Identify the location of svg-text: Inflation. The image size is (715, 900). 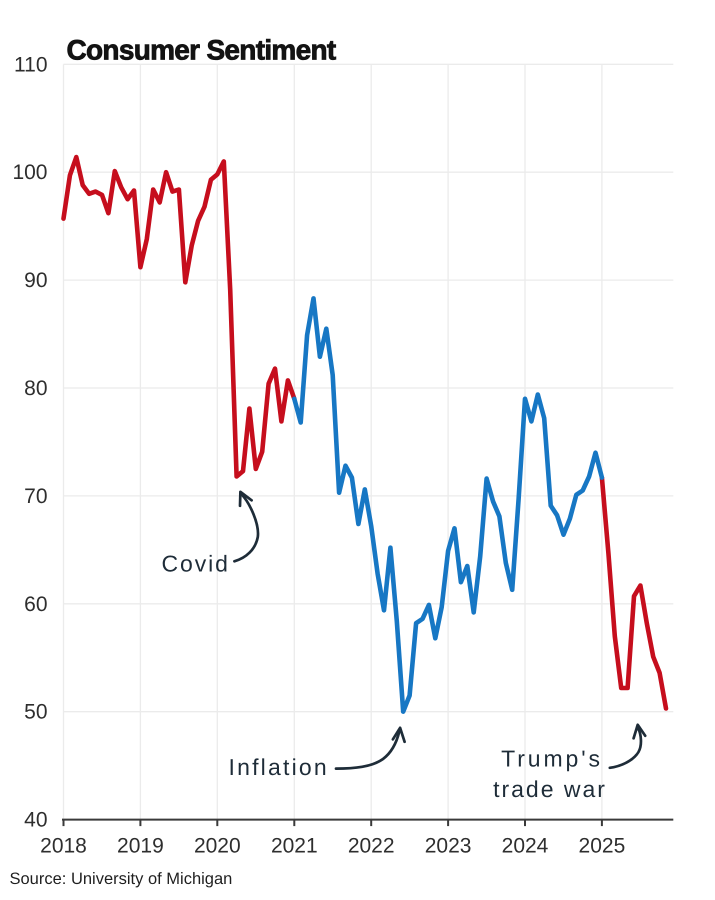
(279, 767).